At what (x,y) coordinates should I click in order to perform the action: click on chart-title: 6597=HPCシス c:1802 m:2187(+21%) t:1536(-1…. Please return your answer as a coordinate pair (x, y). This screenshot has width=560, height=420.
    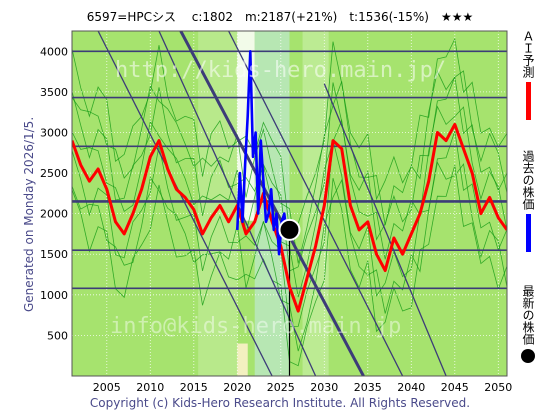
    Looking at the image, I should click on (280, 17).